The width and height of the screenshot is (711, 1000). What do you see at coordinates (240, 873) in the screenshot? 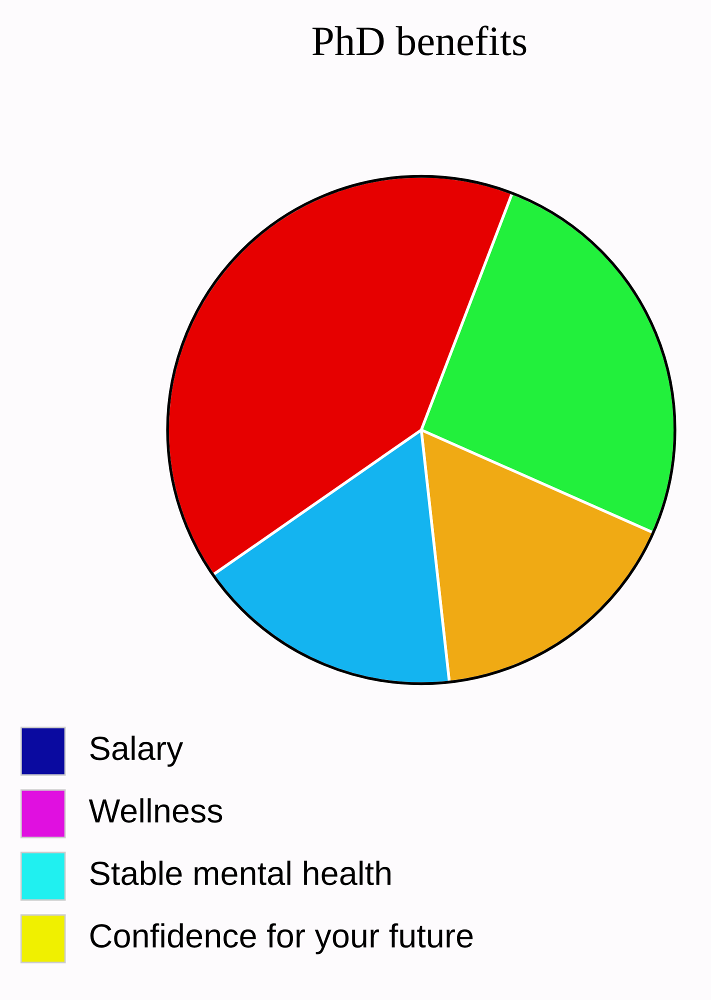
I see `category-label: Stable mental health` at bounding box center [240, 873].